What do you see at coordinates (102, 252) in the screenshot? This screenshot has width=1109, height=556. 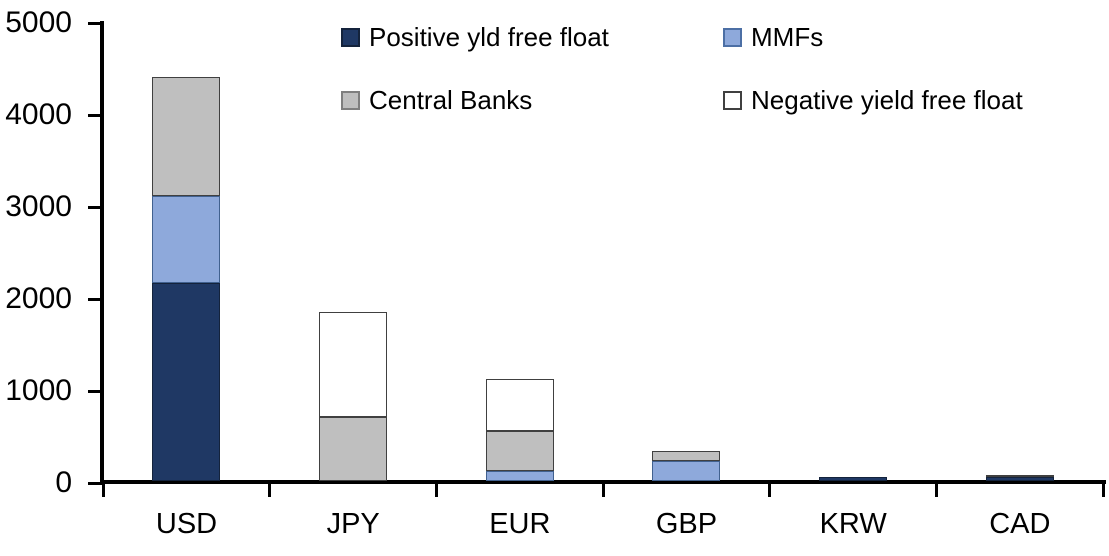 I see `y-axis-line` at bounding box center [102, 252].